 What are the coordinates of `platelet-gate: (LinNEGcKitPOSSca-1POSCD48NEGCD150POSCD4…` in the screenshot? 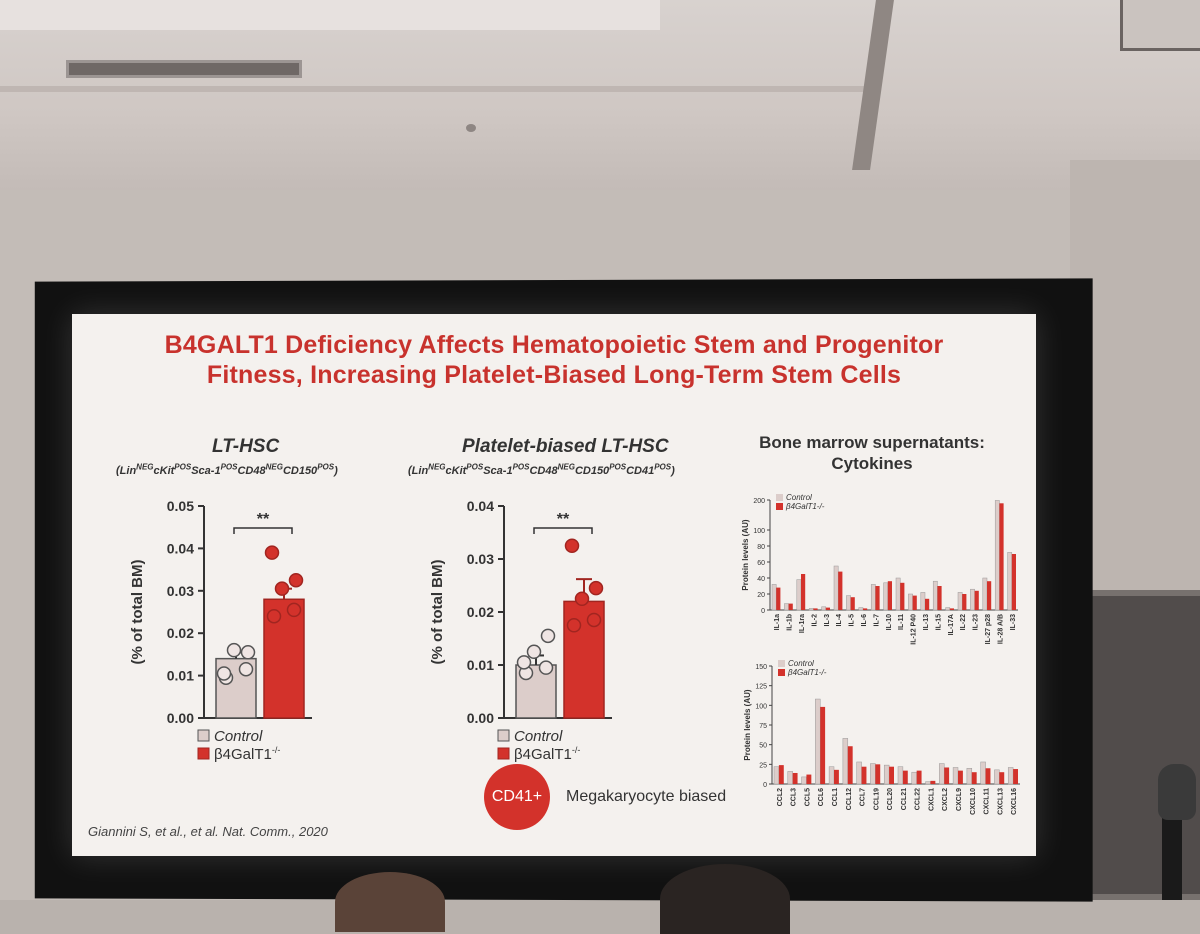 It's located at (541, 469).